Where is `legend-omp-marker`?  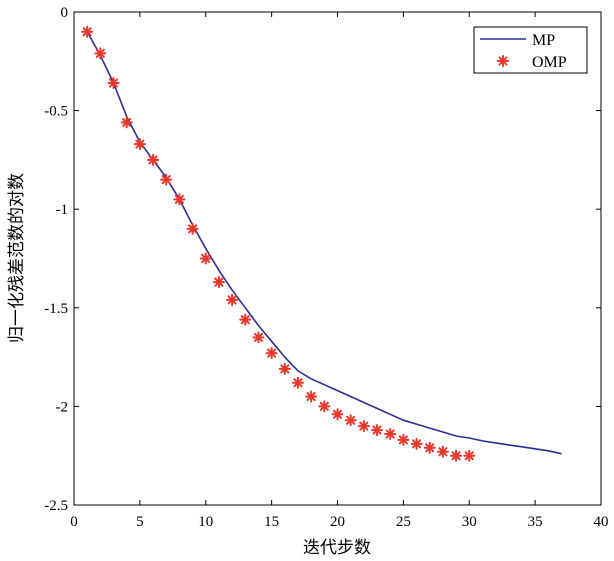
legend-omp-marker is located at coordinates (503, 61).